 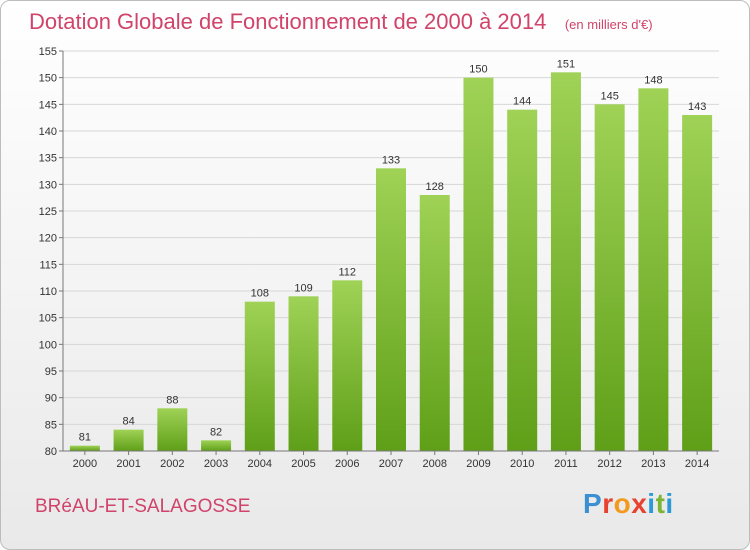 What do you see at coordinates (639, 503) in the screenshot?
I see `logo-letter: x` at bounding box center [639, 503].